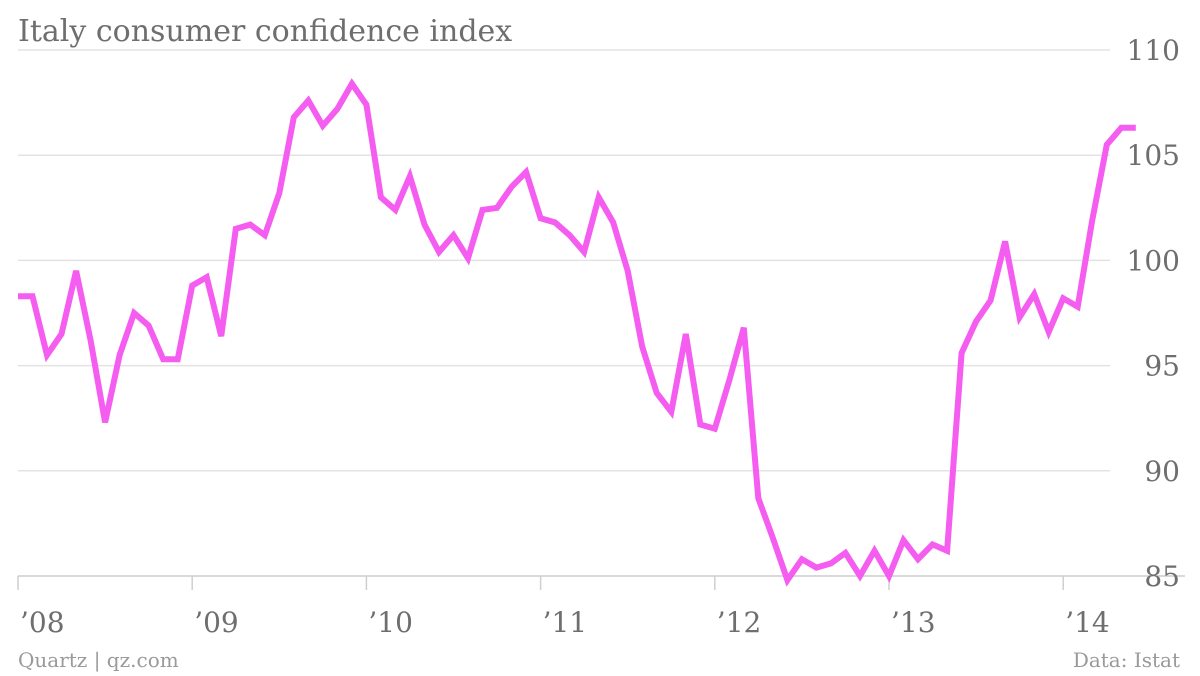 The image size is (1200, 676). I want to click on y-tick-label-90: 90, so click(1162, 471).